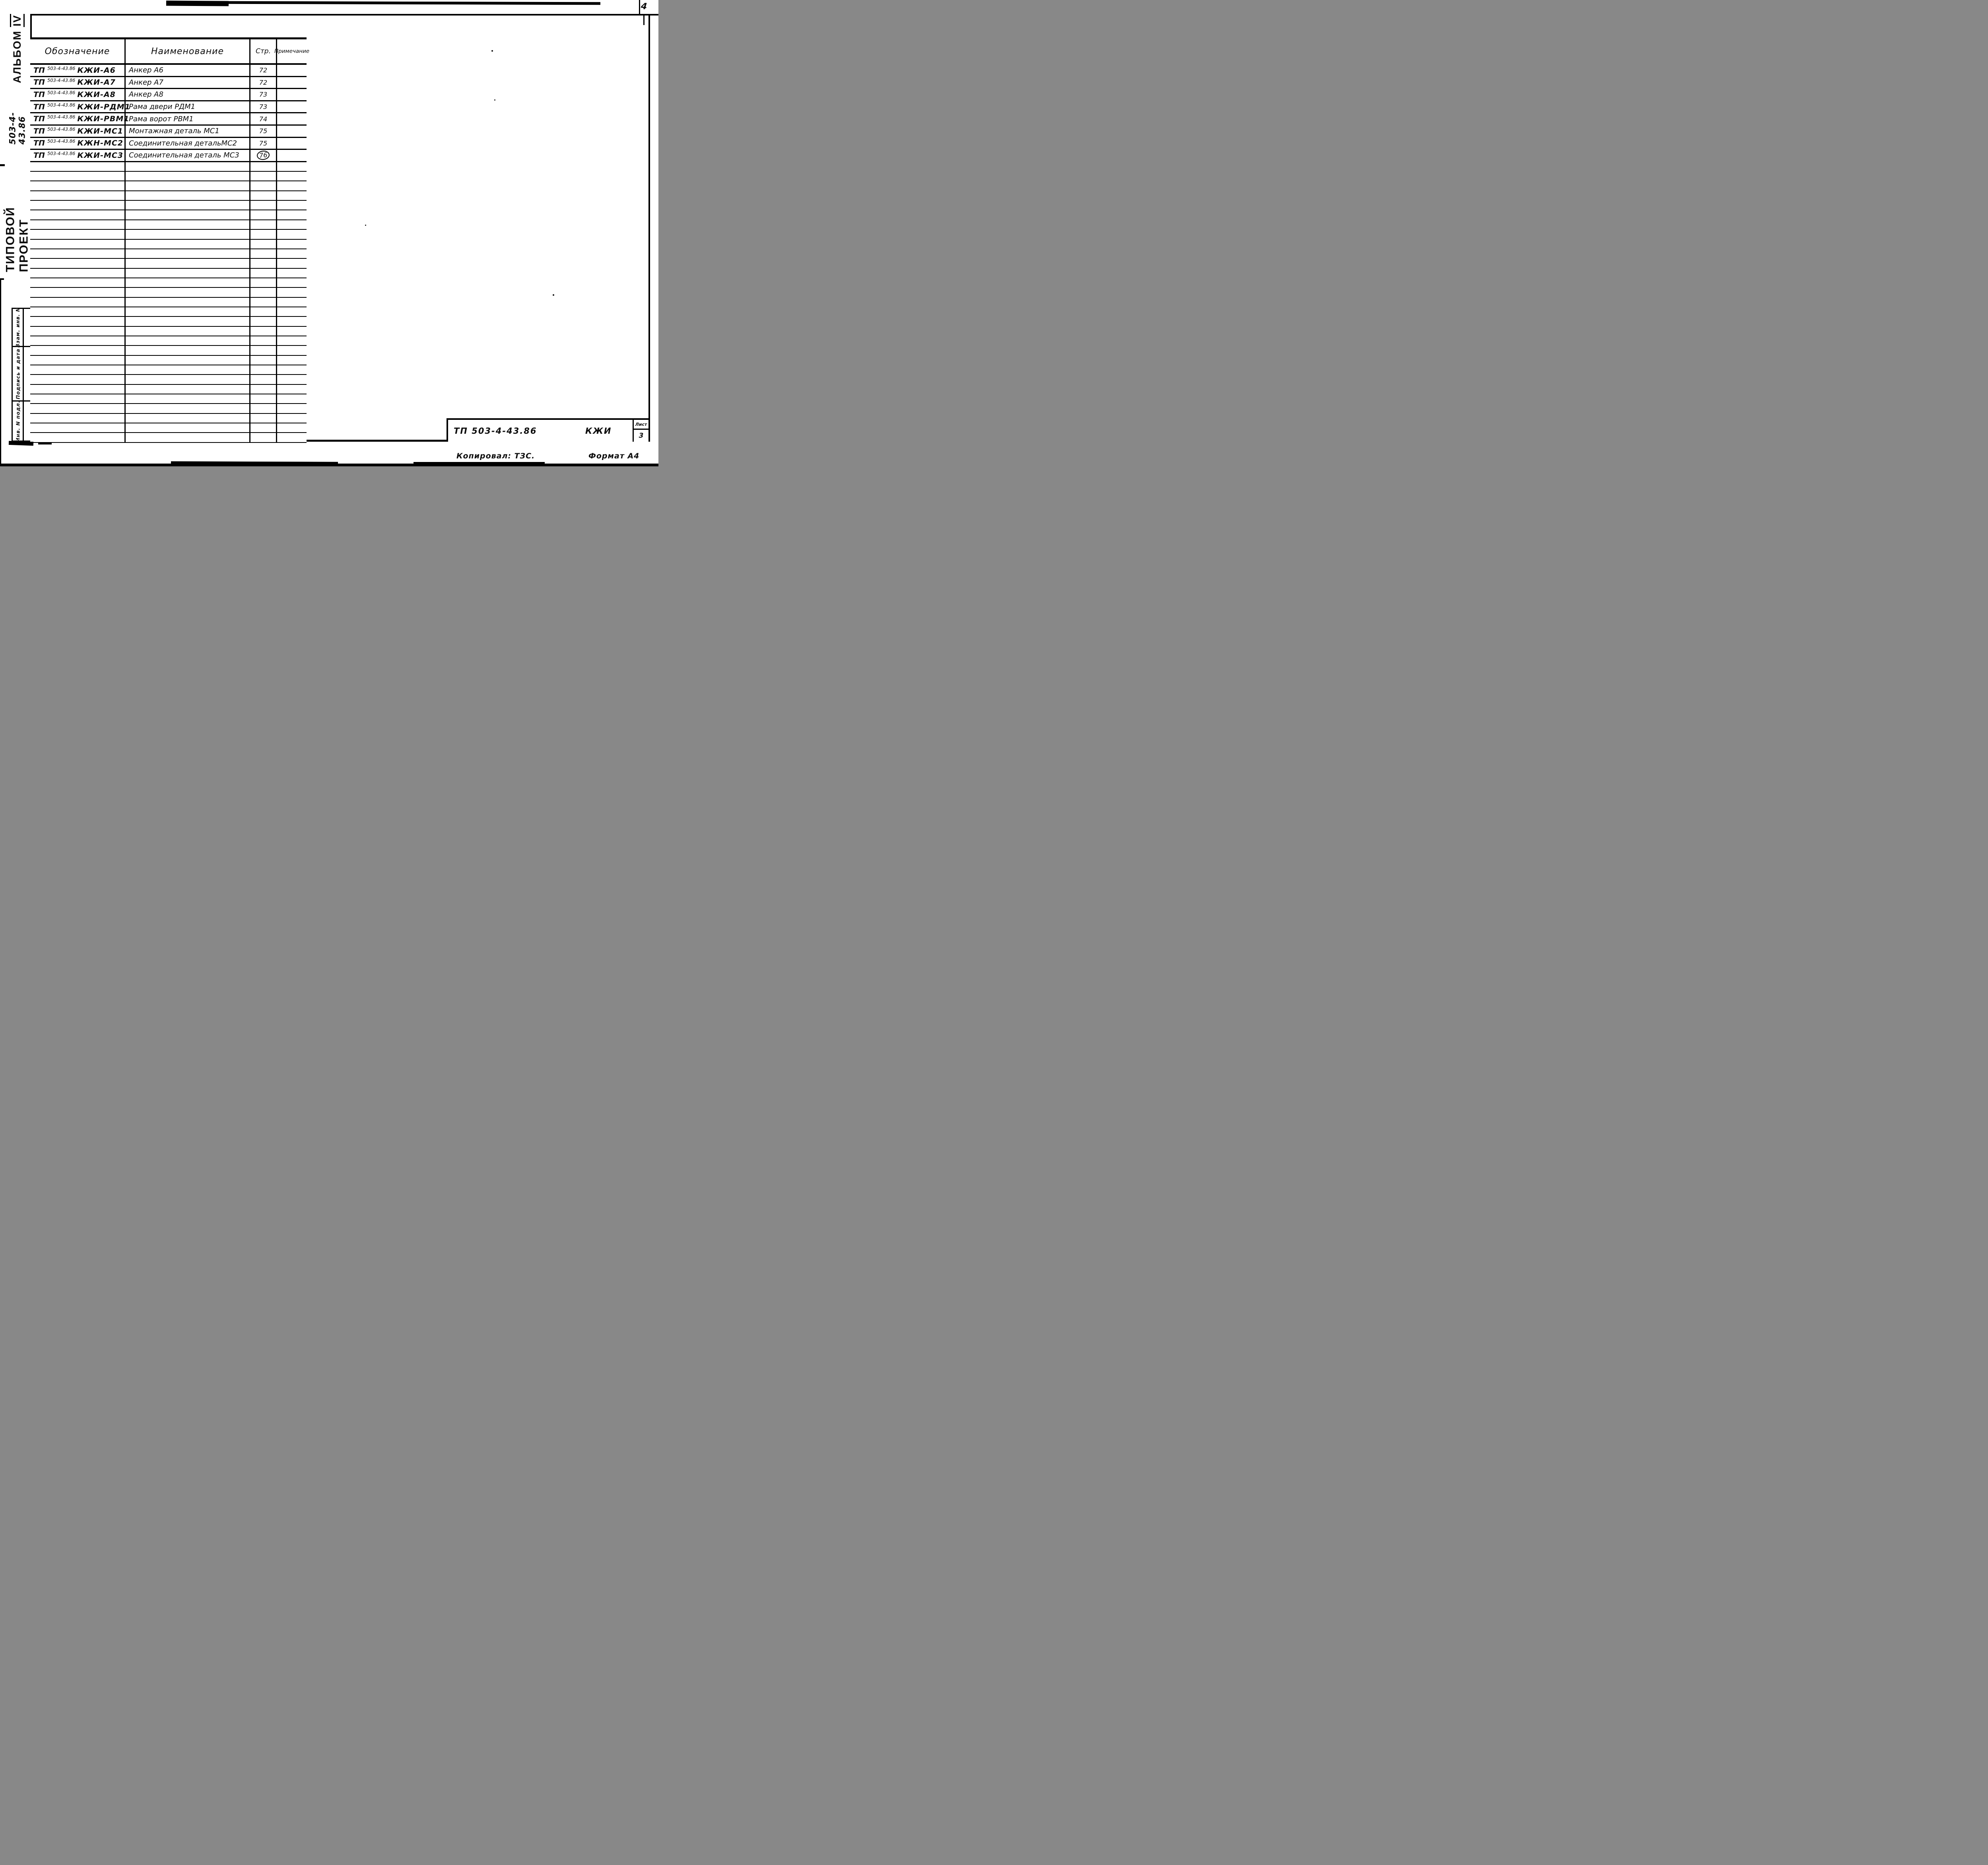 This screenshot has height=1865, width=1988. Describe the element at coordinates (188, 107) in the screenshot. I see `name-cell: Рама двери РДМ1` at that location.